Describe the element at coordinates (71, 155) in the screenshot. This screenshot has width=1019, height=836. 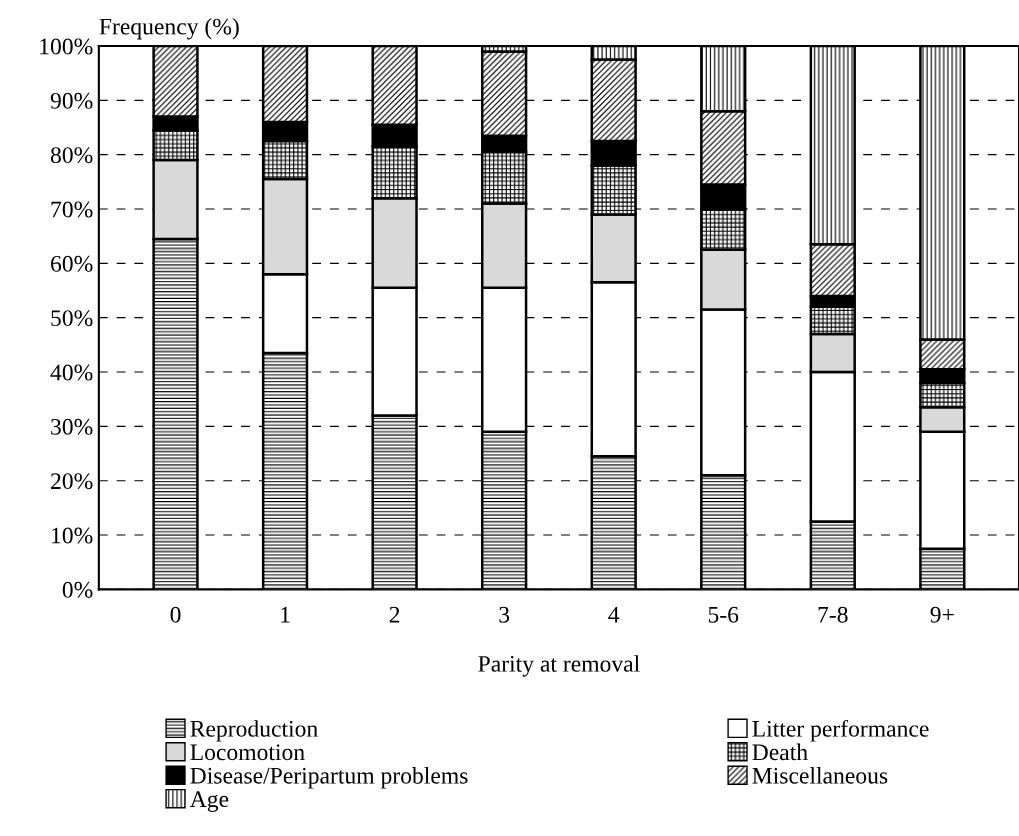
I see `y-tick-label: 80%` at that location.